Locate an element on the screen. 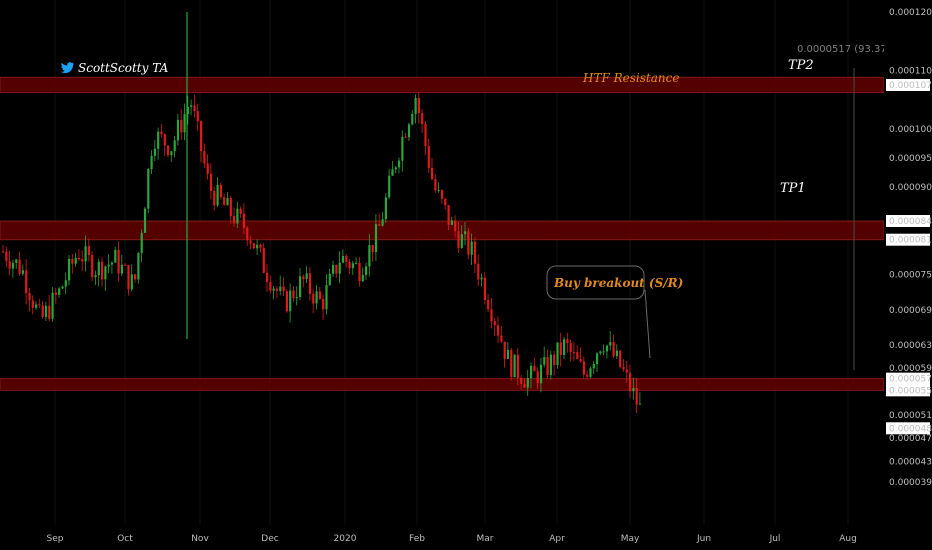  x-tick-label: Apr is located at coordinates (557, 539).